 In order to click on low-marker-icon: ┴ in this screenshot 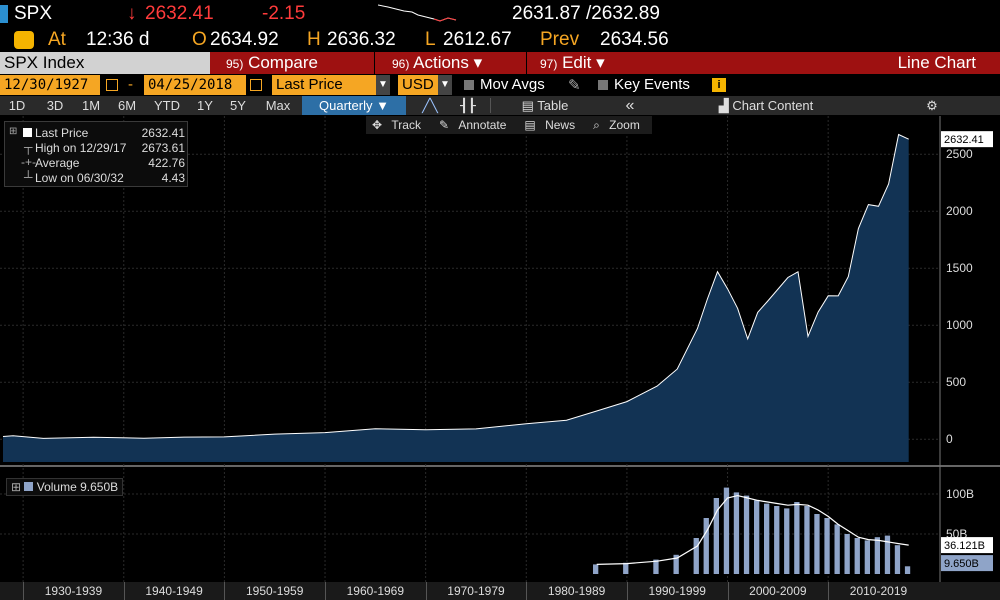, I will do `click(28, 177)`.